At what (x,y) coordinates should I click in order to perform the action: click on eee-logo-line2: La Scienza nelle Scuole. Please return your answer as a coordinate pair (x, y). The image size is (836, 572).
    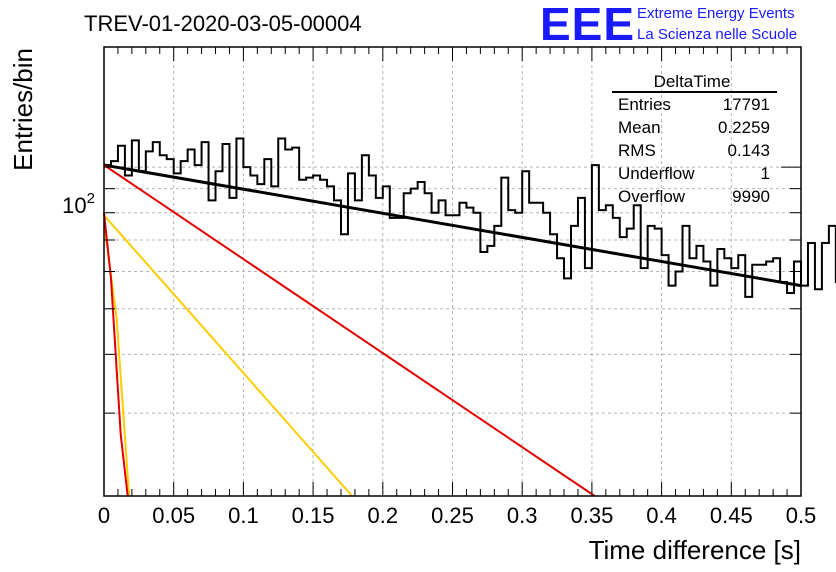
    Looking at the image, I should click on (717, 34).